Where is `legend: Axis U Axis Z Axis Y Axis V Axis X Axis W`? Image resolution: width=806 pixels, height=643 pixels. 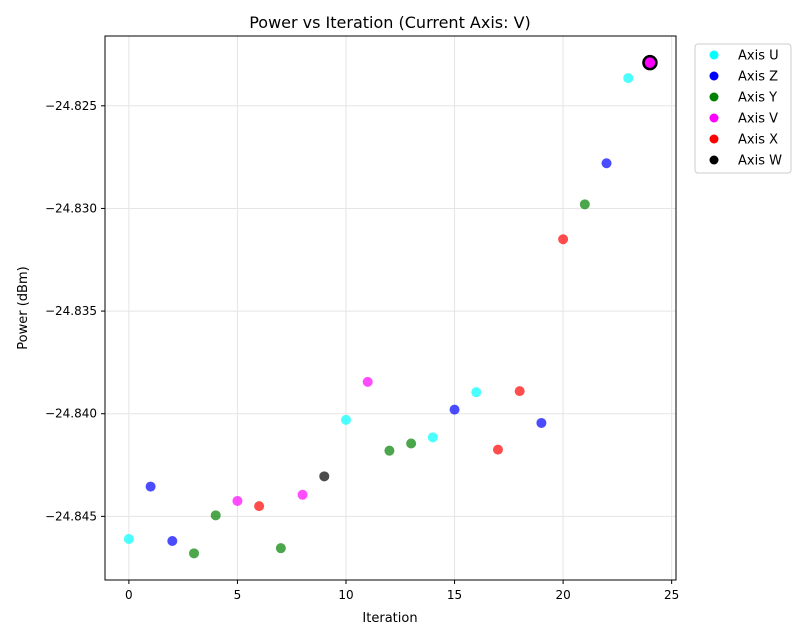
legend: Axis U Axis Z Axis Y Axis V Axis X Axis W is located at coordinates (743, 108).